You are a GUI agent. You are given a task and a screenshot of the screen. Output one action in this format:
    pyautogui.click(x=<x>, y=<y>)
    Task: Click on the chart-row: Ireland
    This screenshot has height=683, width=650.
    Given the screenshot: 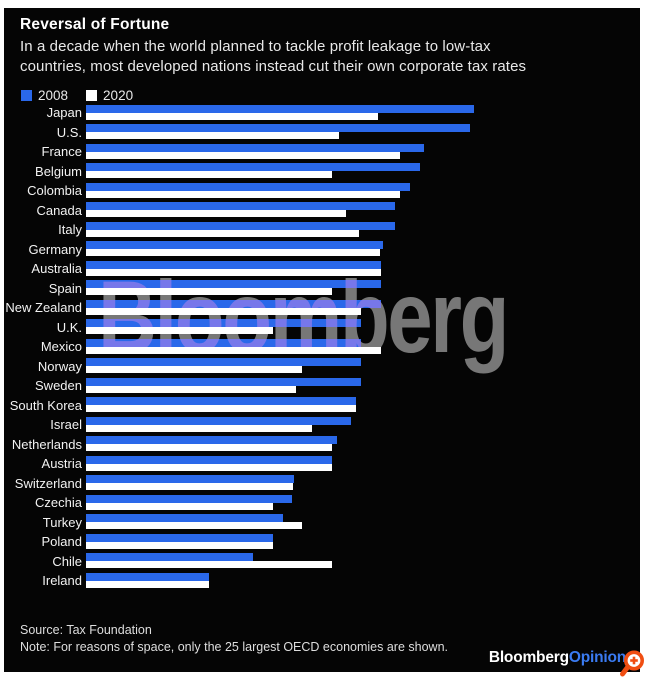 What is the action you would take?
    pyautogui.click(x=322, y=581)
    